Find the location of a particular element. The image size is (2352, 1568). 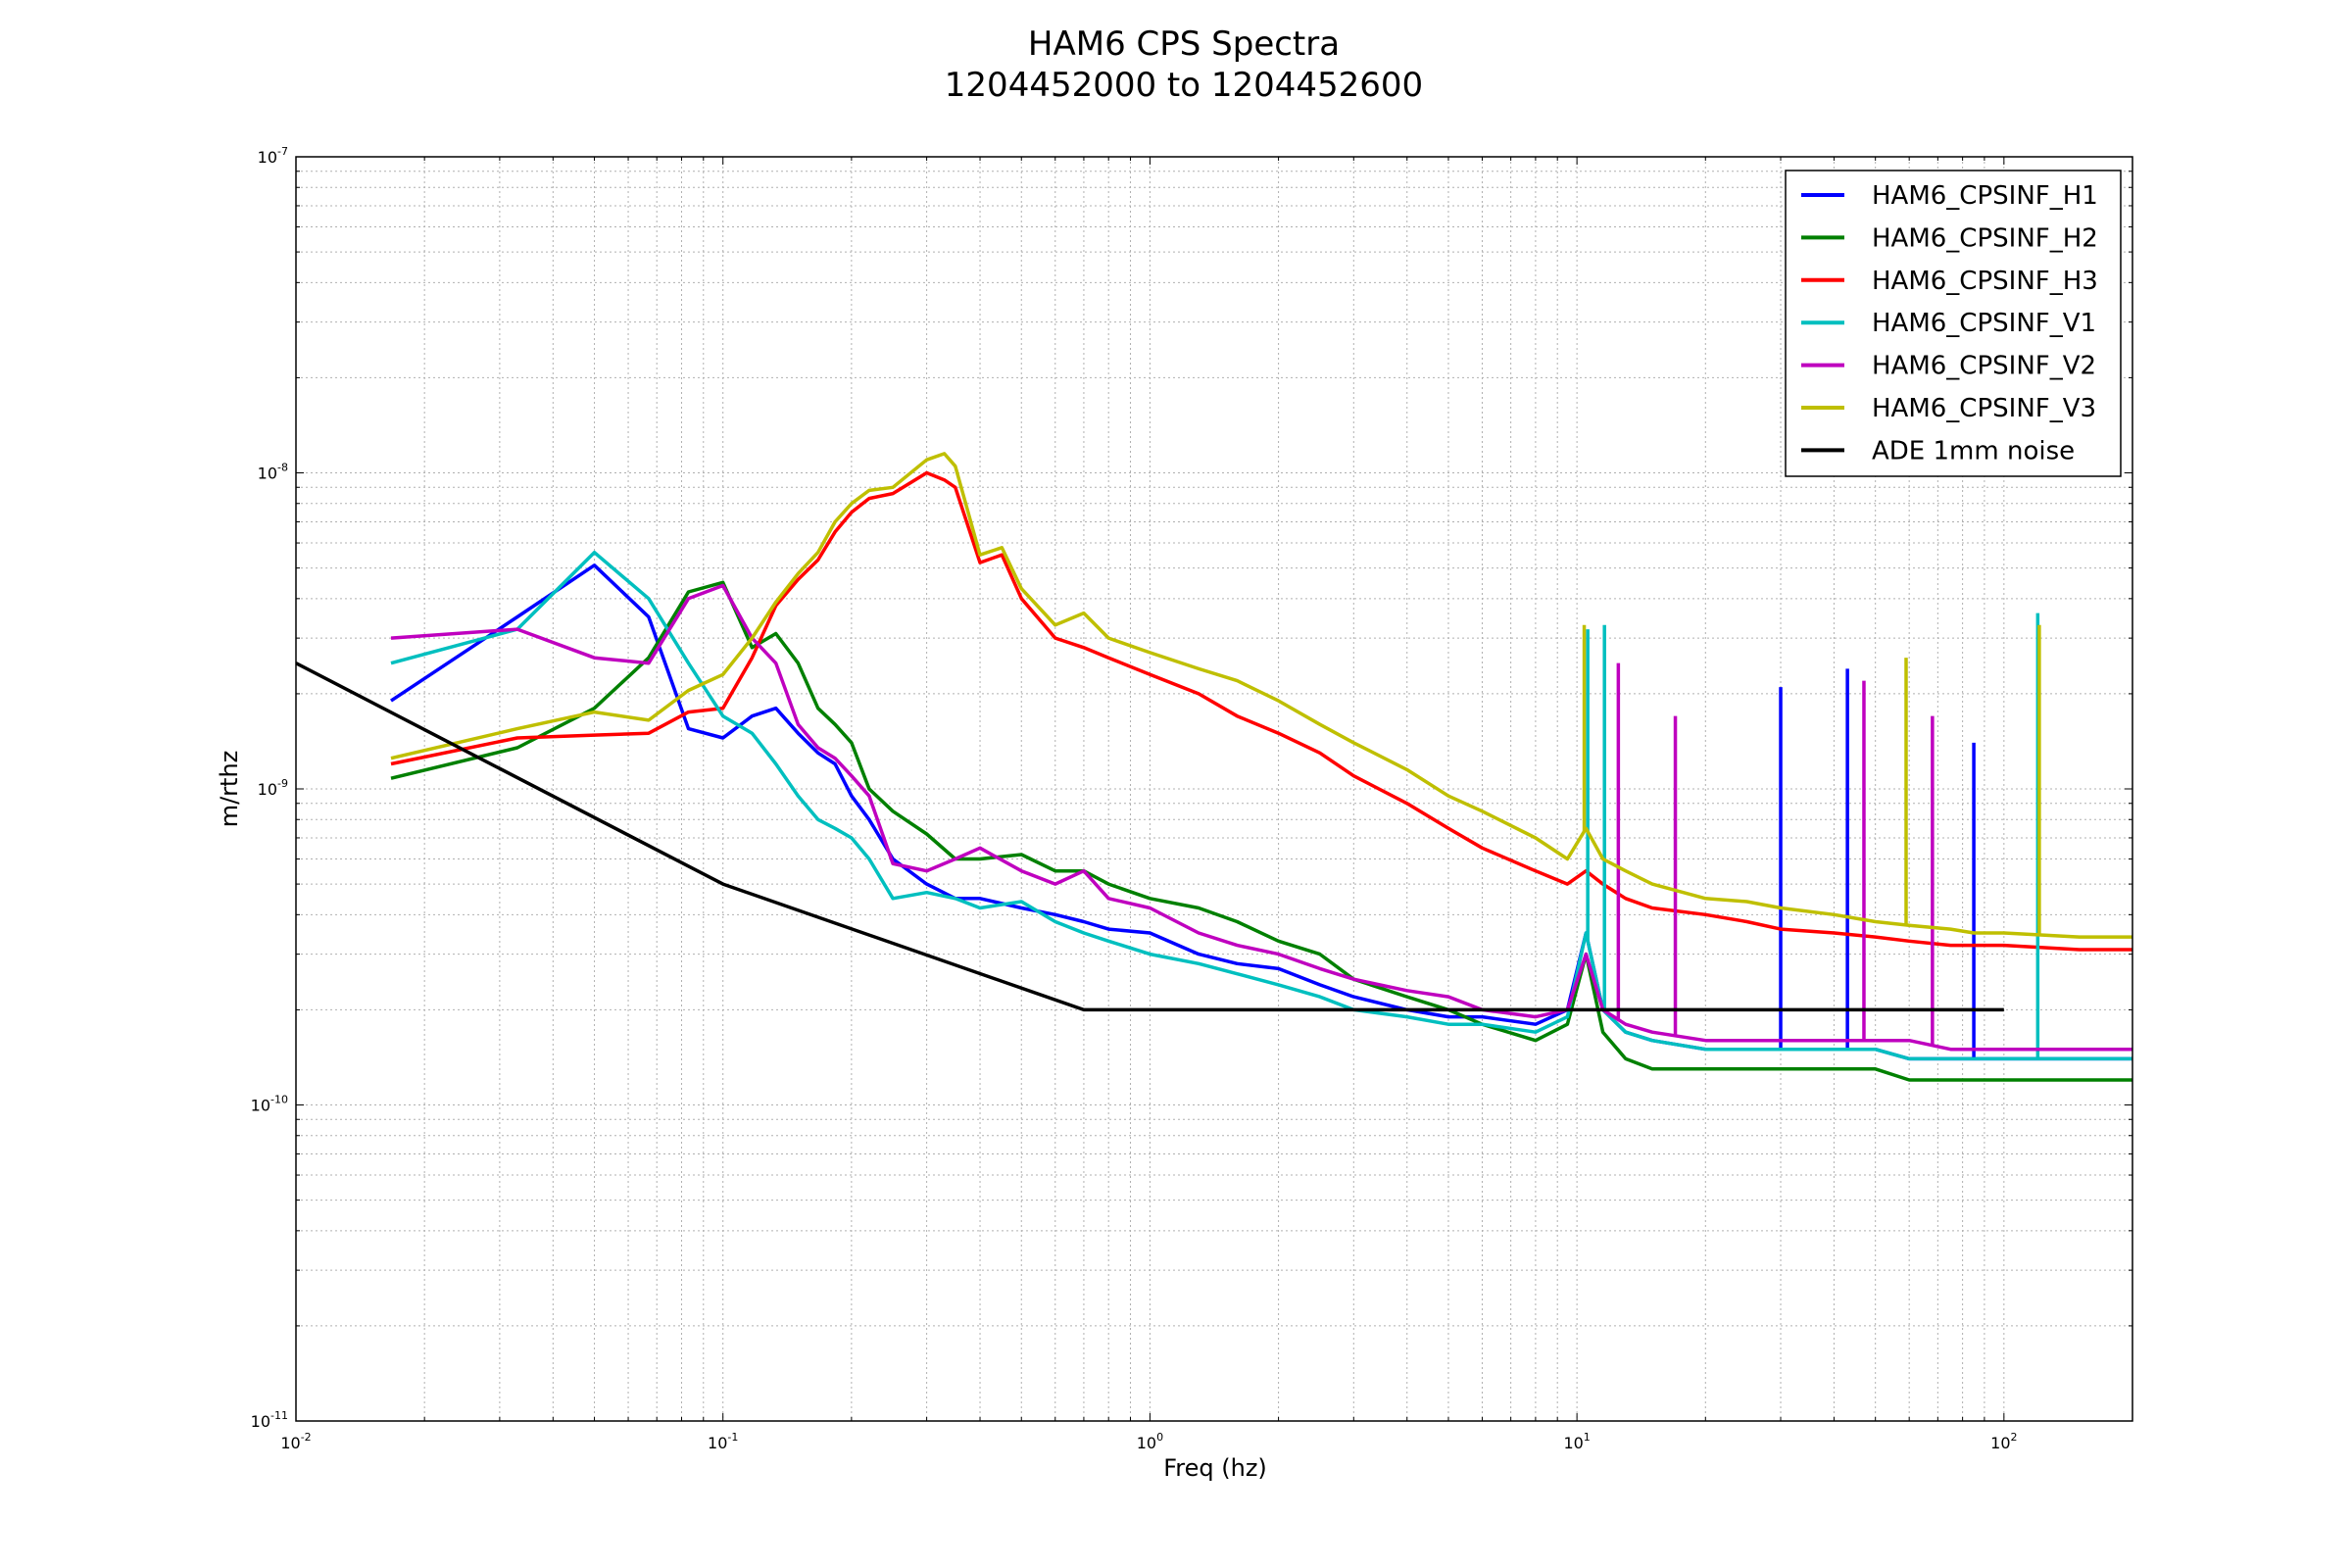

legend-label: HAM6_CPSINF_H3 is located at coordinates (1985, 281).